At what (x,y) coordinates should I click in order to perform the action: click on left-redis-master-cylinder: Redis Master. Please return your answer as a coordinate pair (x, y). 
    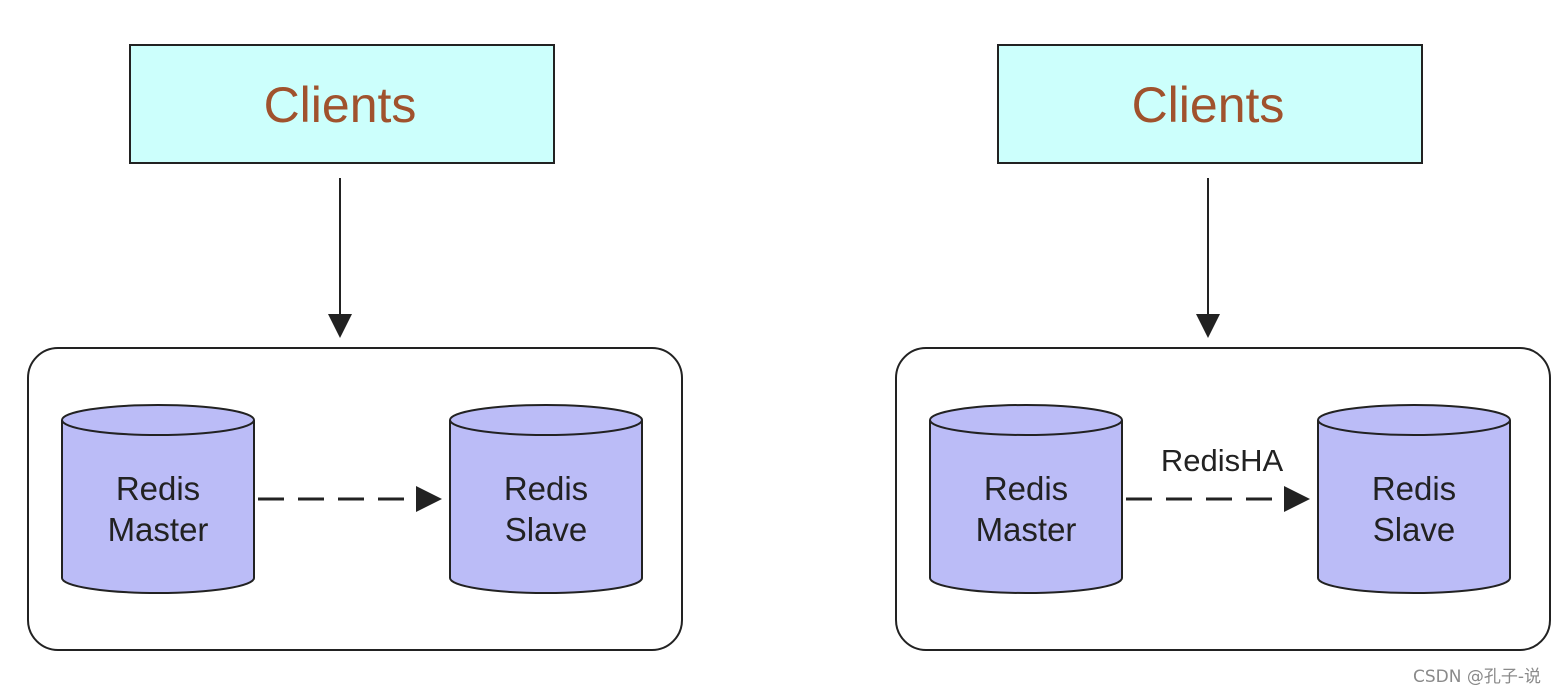
    Looking at the image, I should click on (158, 499).